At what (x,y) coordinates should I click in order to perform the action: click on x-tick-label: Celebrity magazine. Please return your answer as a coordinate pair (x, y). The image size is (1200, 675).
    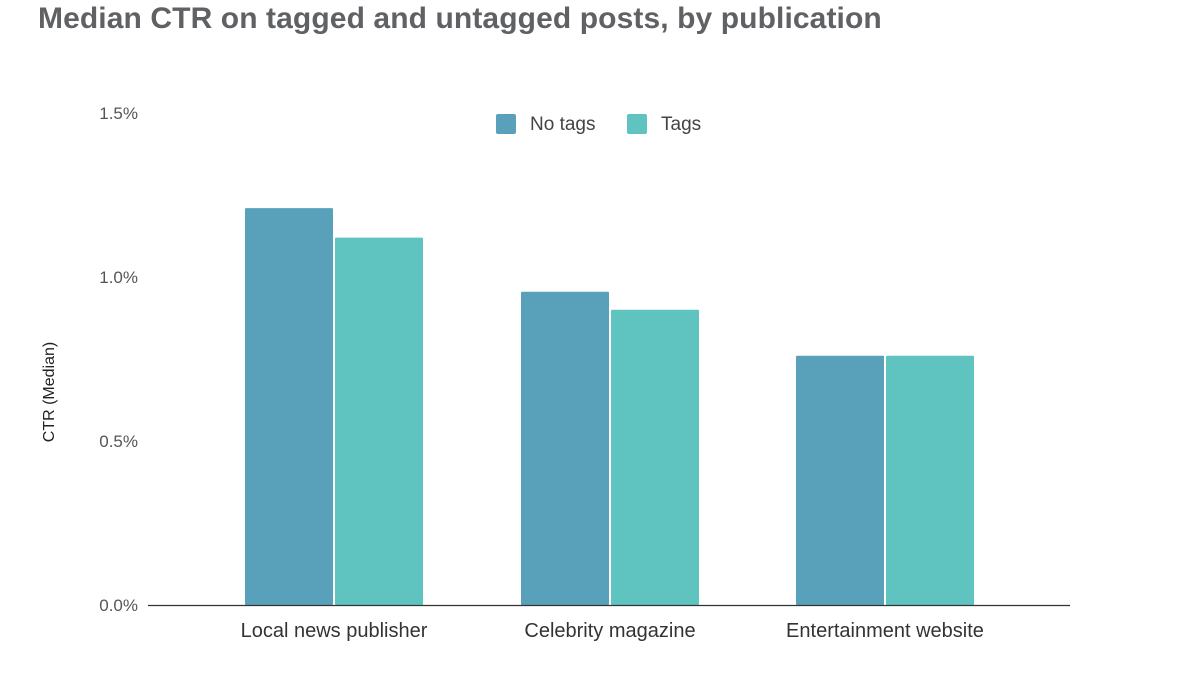
    Looking at the image, I should click on (609, 631).